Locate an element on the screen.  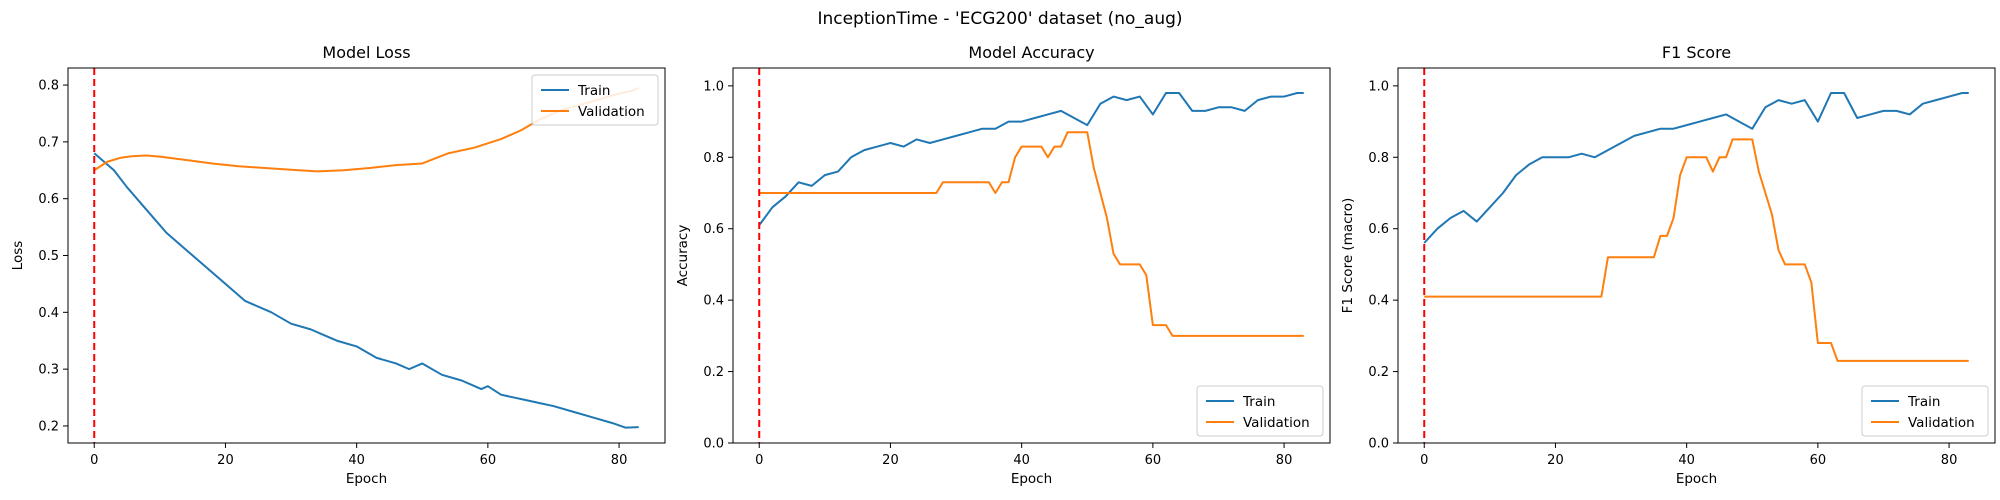
chart-title: Model Accuracy is located at coordinates (1031, 52).